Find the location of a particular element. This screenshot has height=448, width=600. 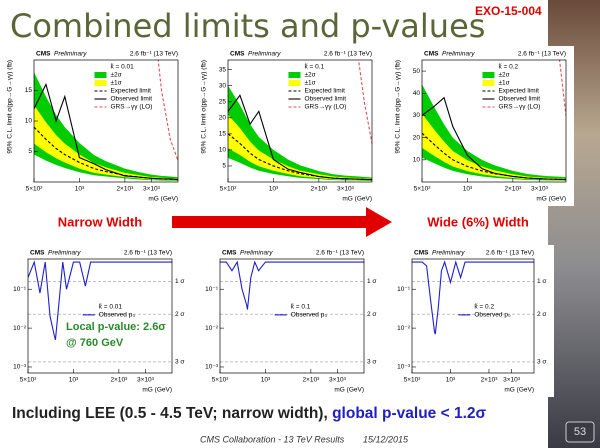

y-tick-label: 10⁻² is located at coordinates (404, 328).